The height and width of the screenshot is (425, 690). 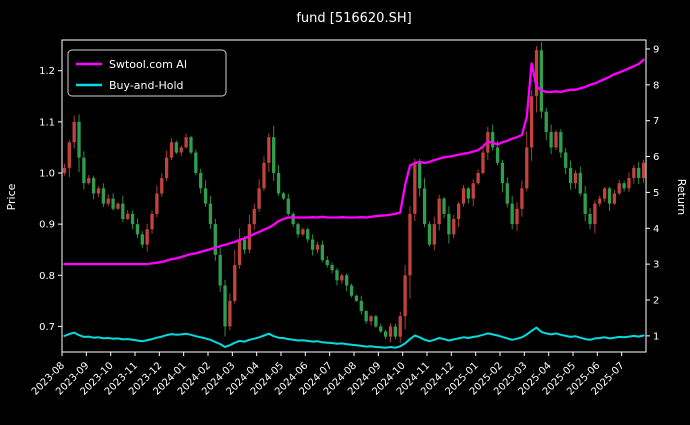 What do you see at coordinates (656, 265) in the screenshot?
I see `svg-text: 3` at bounding box center [656, 265].